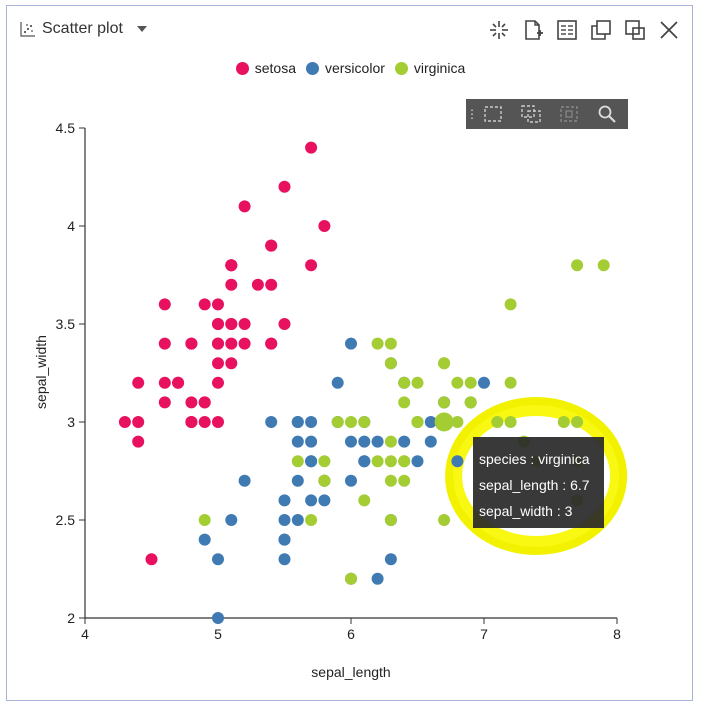  I want to click on chevron-down-icon, so click(141, 29).